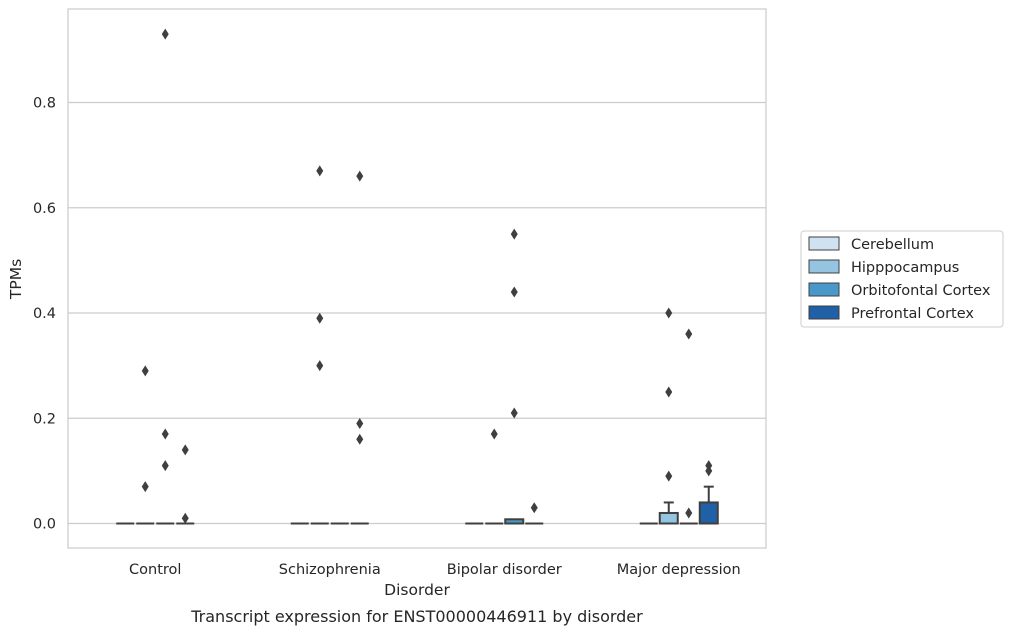  I want to click on legend-label: Prefrontal Cortex, so click(912, 314).